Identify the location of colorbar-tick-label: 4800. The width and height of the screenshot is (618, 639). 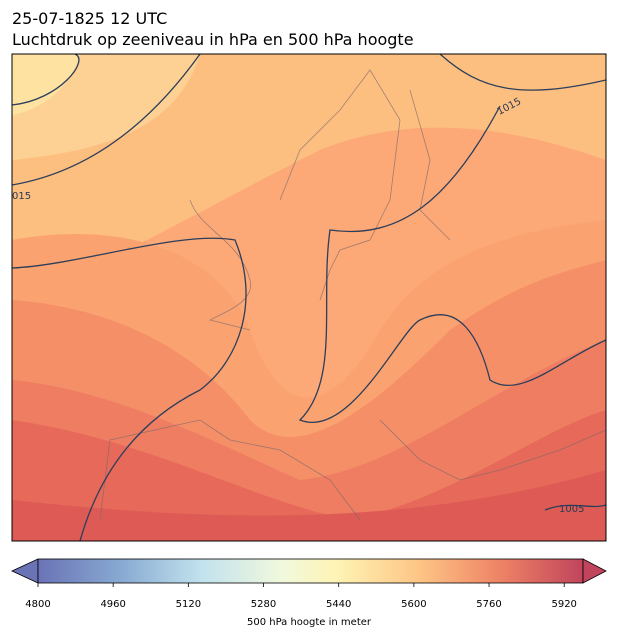
(37, 604).